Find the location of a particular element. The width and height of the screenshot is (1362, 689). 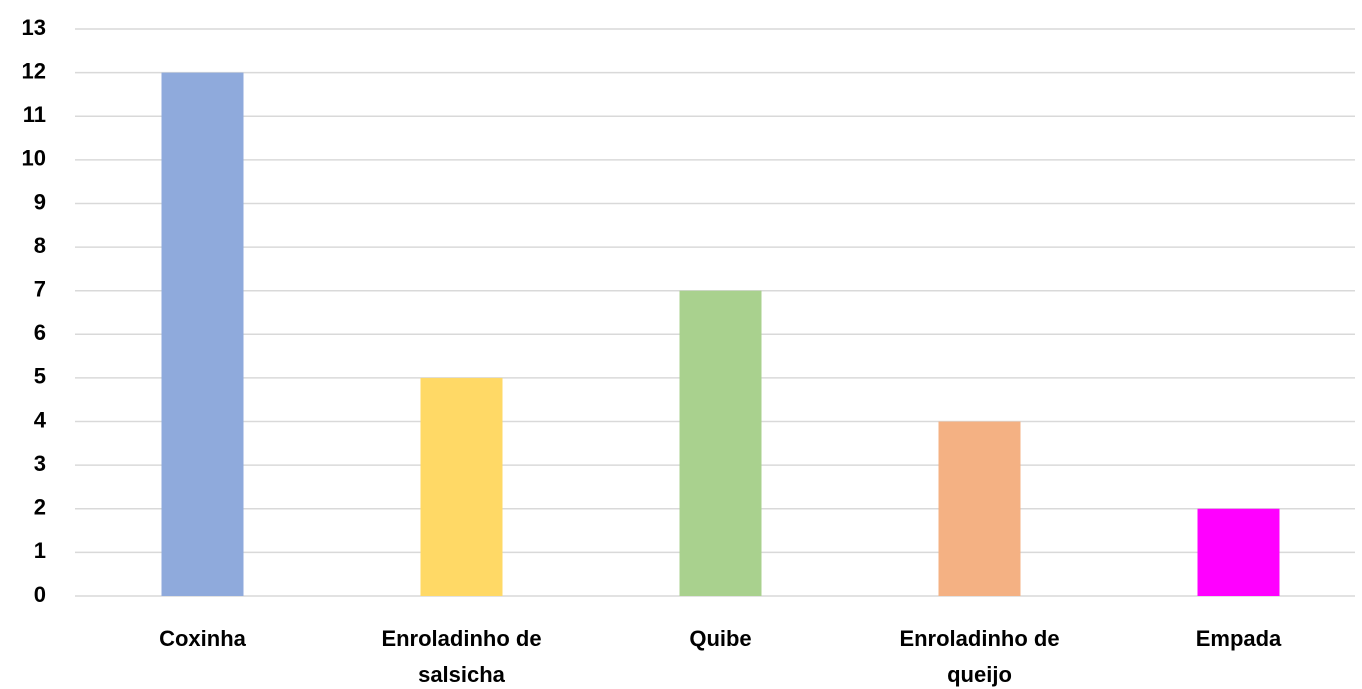

x-tick-label: queijo is located at coordinates (979, 674).